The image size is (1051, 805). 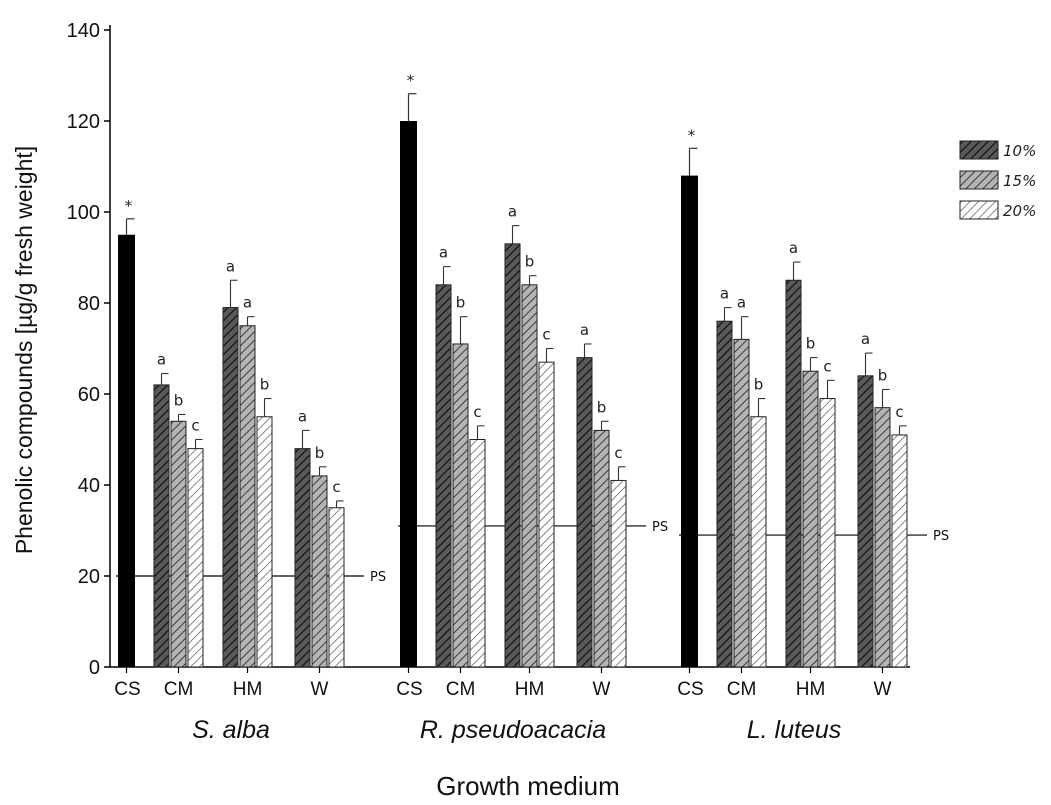 I want to click on species-label: L. luteus, so click(x=794, y=730).